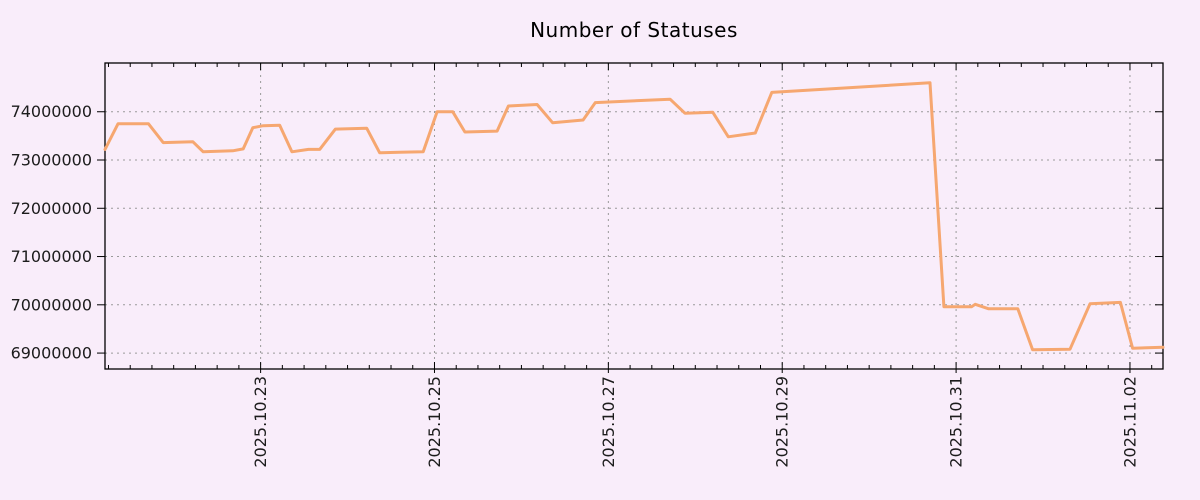 The image size is (1200, 500). What do you see at coordinates (51, 256) in the screenshot?
I see `y-tick-label: 71000000` at bounding box center [51, 256].